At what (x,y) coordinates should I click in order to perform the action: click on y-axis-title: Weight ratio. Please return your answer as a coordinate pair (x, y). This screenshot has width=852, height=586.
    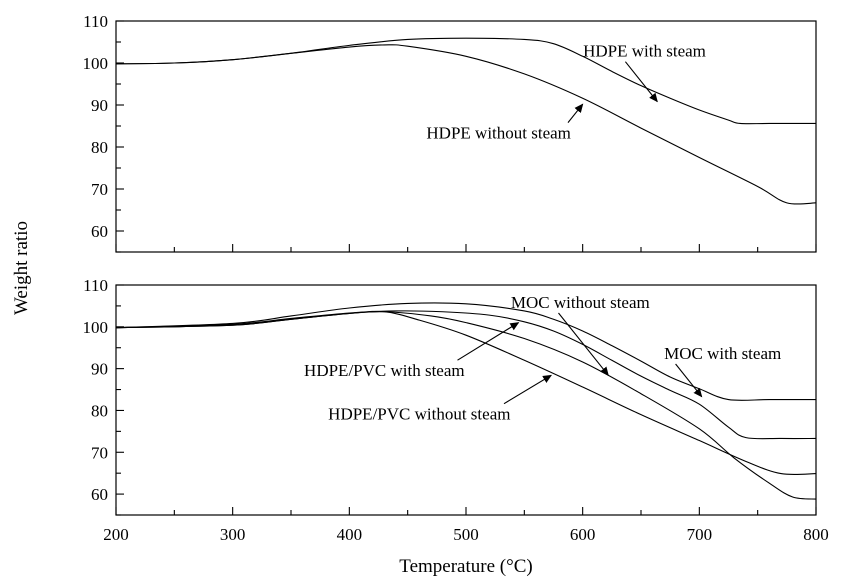
    Looking at the image, I should click on (21, 268).